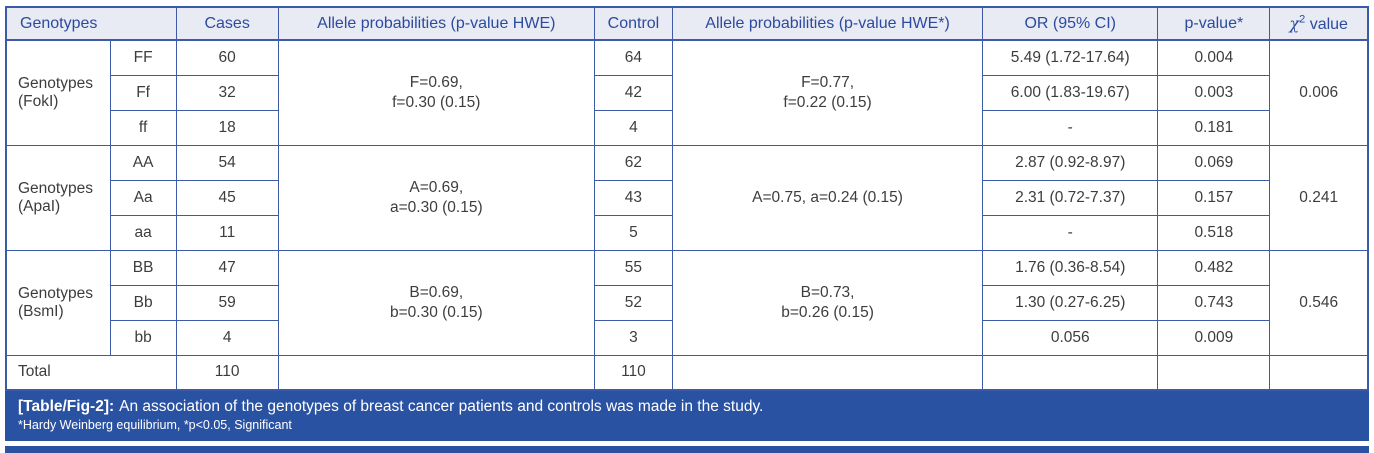 The height and width of the screenshot is (453, 1374). What do you see at coordinates (633, 23) in the screenshot?
I see `col-header-control: Control` at bounding box center [633, 23].